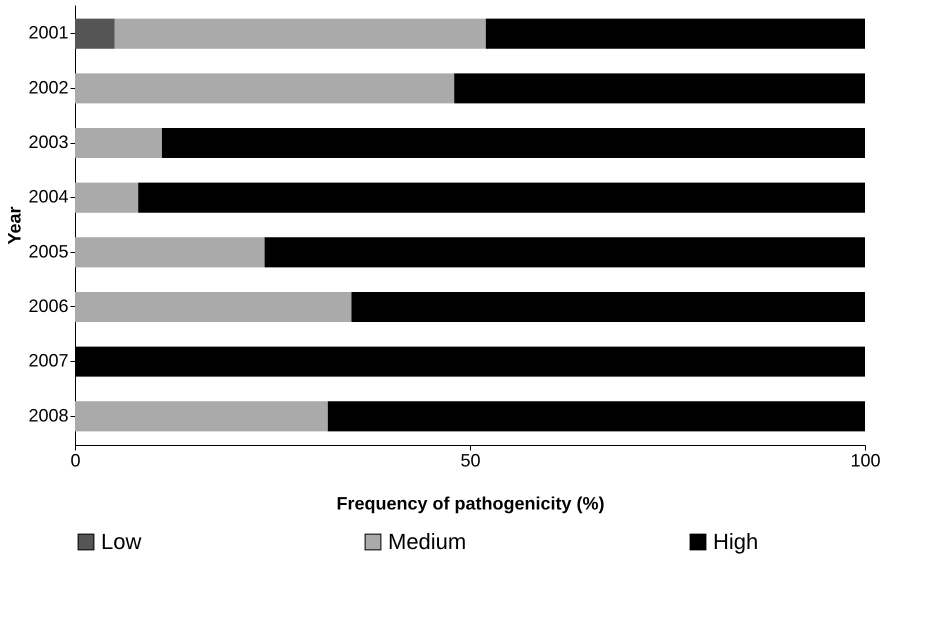  What do you see at coordinates (735, 541) in the screenshot?
I see `legend-label: High` at bounding box center [735, 541].